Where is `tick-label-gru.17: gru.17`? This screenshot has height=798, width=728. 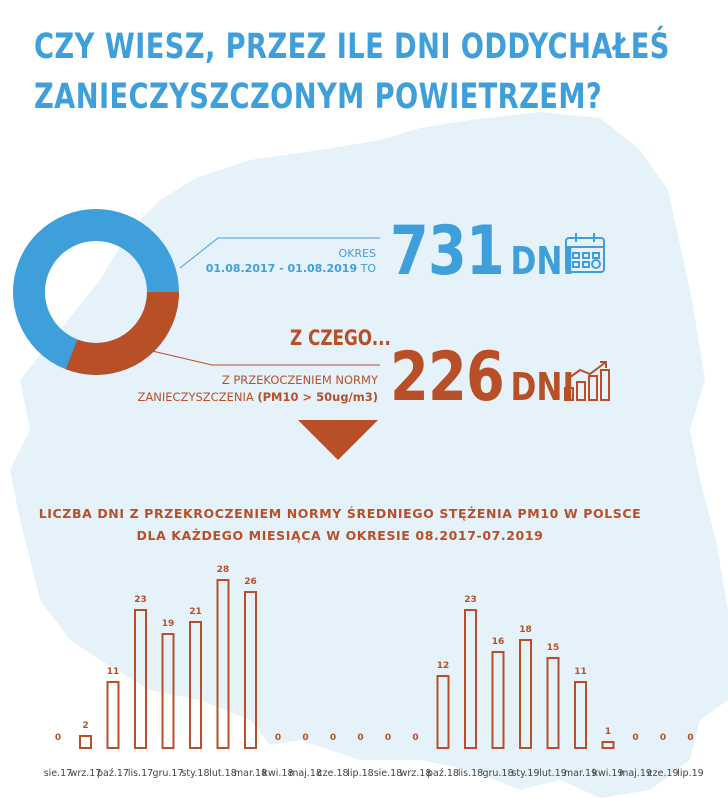
tick-label-gru.17: gru.17 is located at coordinates (167, 773).